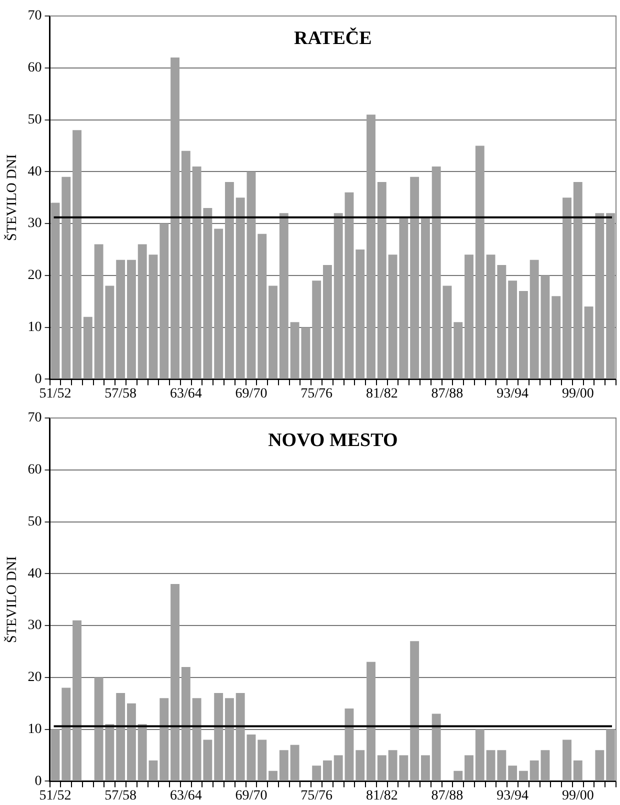 This screenshot has height=805, width=620. What do you see at coordinates (35, 276) in the screenshot?
I see `y-tick-label: 20` at bounding box center [35, 276].